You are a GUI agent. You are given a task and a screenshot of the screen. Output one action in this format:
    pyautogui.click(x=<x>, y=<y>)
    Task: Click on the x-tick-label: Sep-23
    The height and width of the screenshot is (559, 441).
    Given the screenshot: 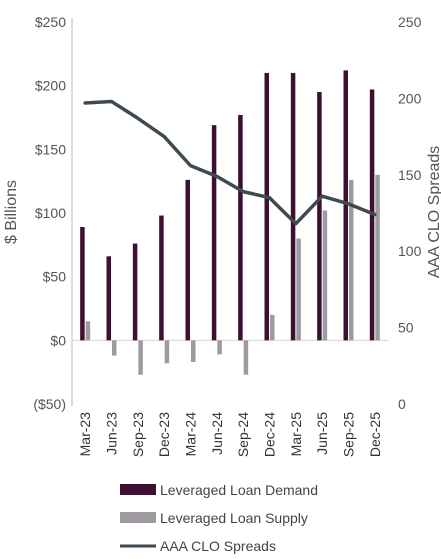 What is the action you would take?
    pyautogui.click(x=138, y=434)
    